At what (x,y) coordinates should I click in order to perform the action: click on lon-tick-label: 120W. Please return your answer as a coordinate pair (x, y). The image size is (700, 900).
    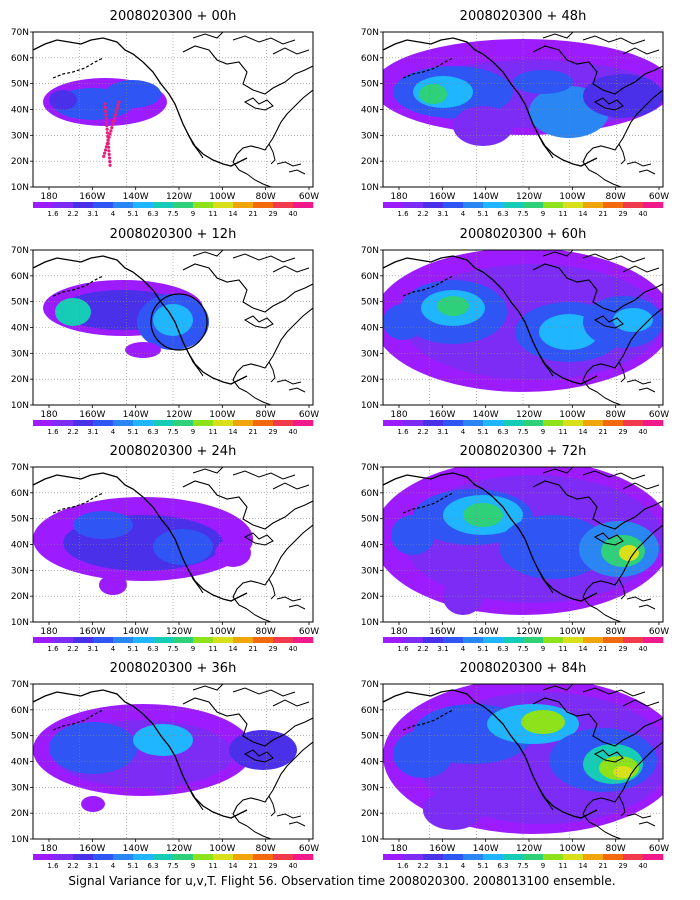
    Looking at the image, I should click on (529, 632).